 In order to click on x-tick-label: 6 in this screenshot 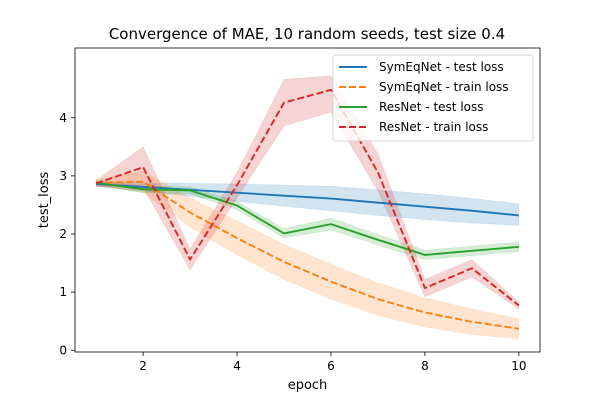, I will do `click(331, 366)`.